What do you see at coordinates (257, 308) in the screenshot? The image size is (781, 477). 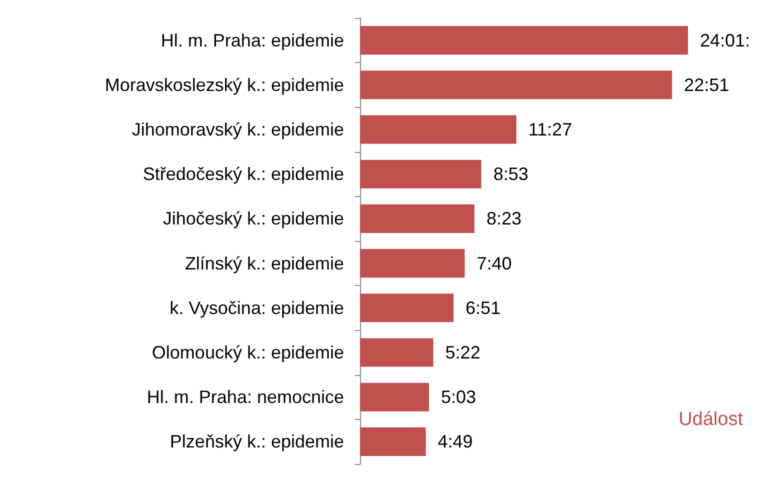 I see `y-tick-label: k. Vysočina: epidemie` at bounding box center [257, 308].